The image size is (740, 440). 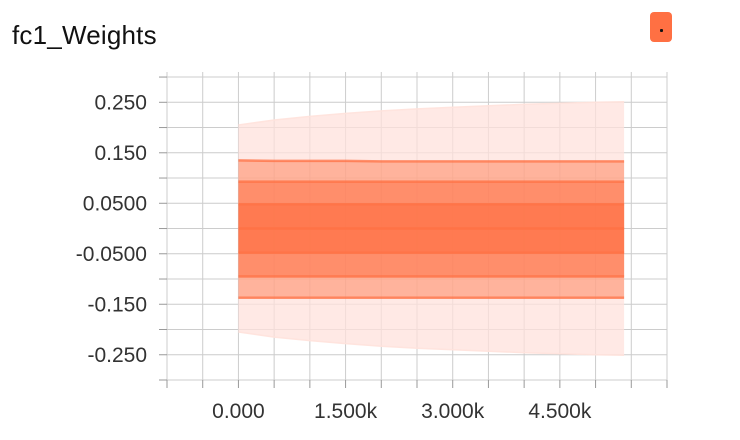 What do you see at coordinates (346, 411) in the screenshot?
I see `x-tick-label: 1.500k` at bounding box center [346, 411].